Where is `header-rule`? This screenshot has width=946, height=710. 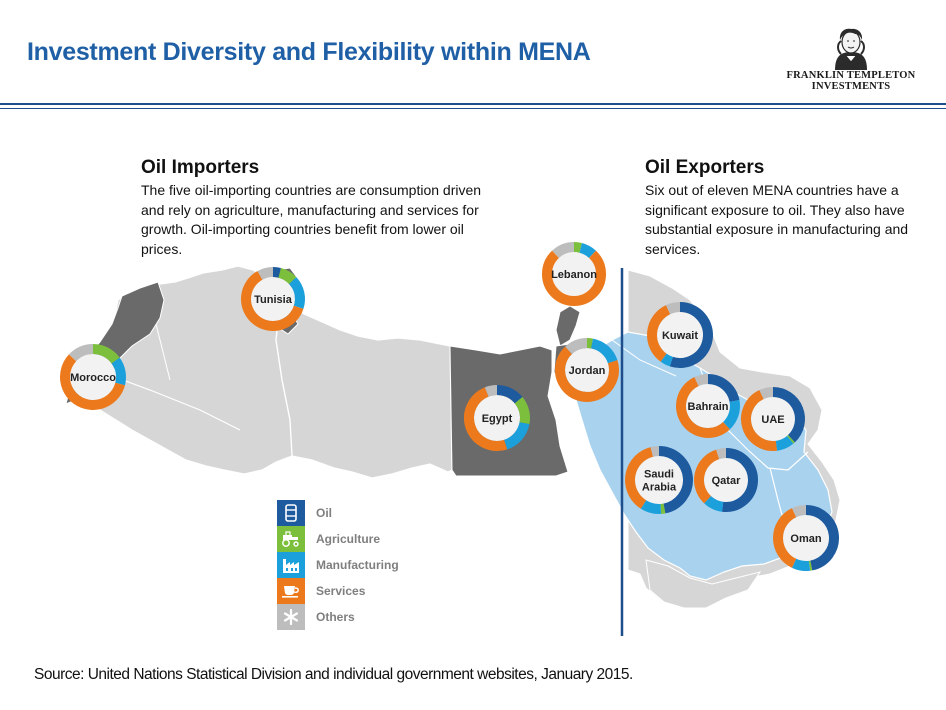
header-rule is located at coordinates (473, 104).